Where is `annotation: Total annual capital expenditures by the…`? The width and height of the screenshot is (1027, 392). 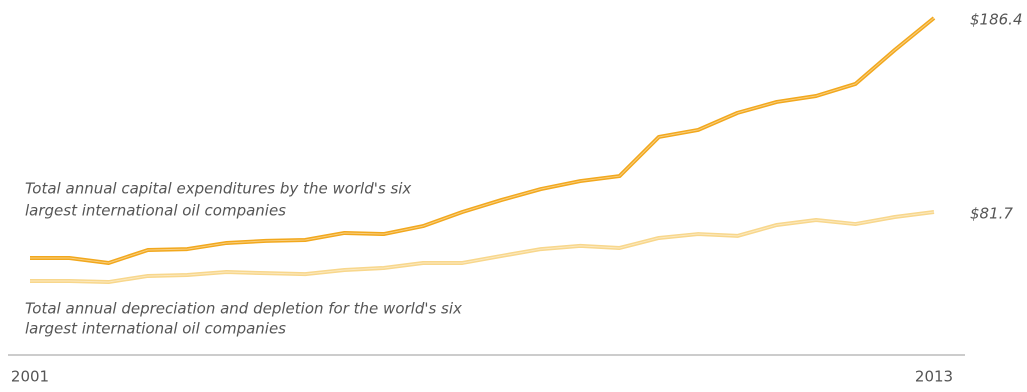
annotation: Total annual capital expenditures by the… is located at coordinates (218, 189).